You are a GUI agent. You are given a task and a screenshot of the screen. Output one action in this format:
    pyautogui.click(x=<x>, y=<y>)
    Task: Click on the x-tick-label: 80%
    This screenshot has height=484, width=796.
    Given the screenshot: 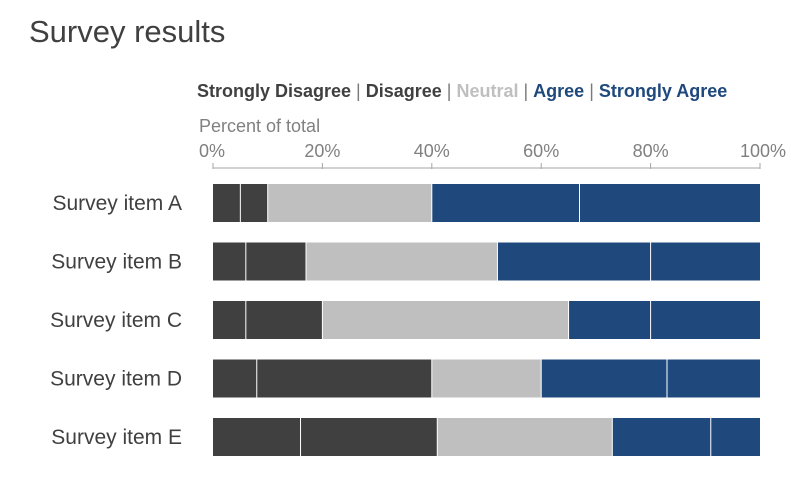 What is the action you would take?
    pyautogui.click(x=651, y=151)
    